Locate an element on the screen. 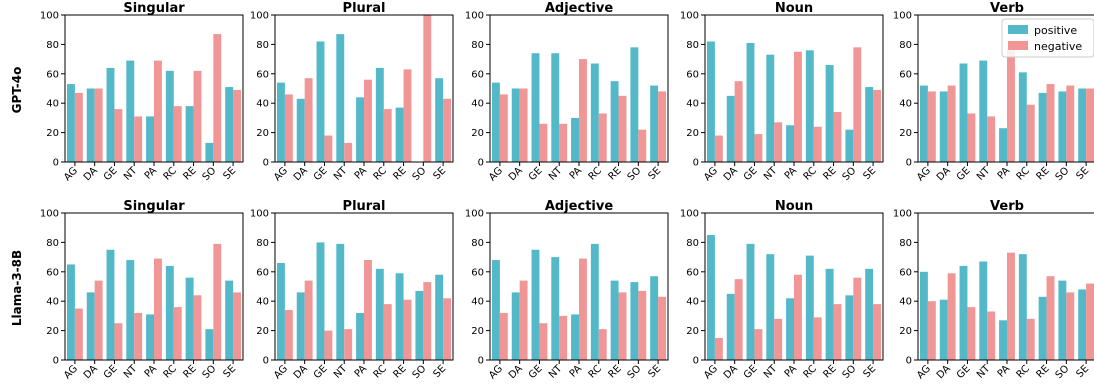 This screenshot has width=1094, height=389. legend-swatch-positive is located at coordinates (1018, 29).